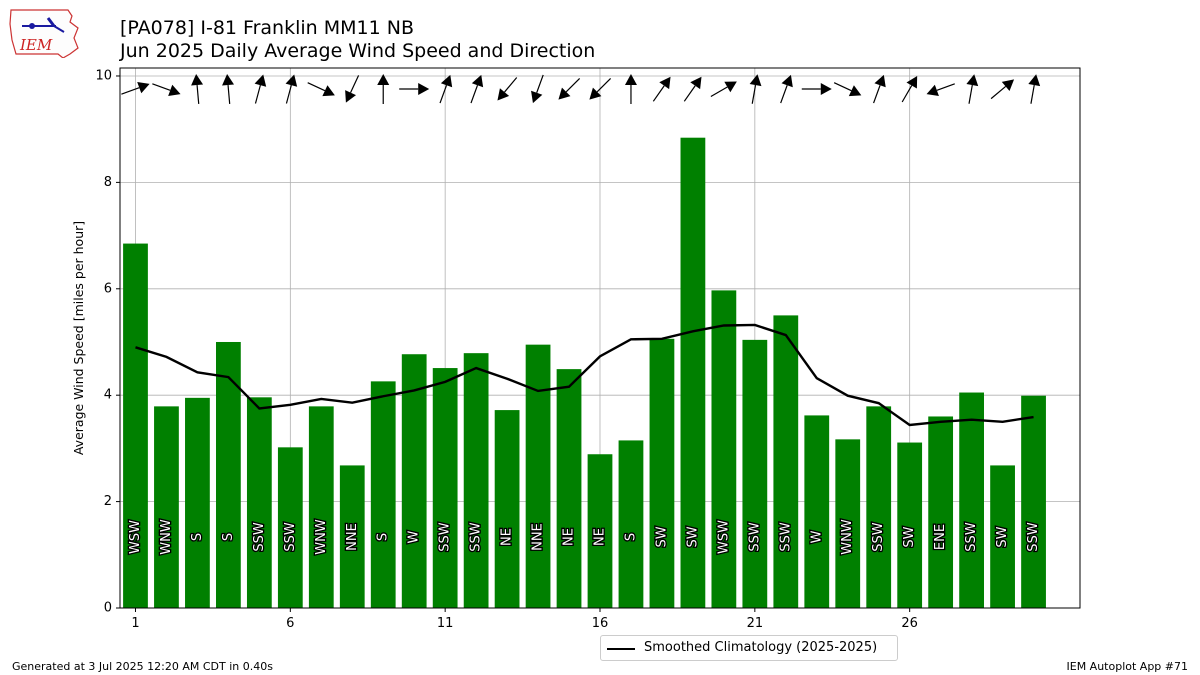  What do you see at coordinates (290, 623) in the screenshot?
I see `x-tick-label: 6` at bounding box center [290, 623].